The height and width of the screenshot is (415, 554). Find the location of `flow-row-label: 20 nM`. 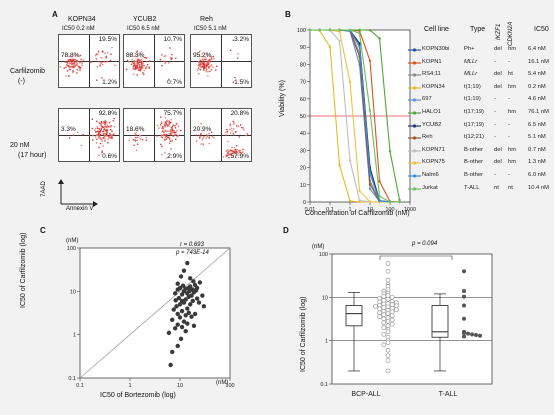

flow-row-label: 20 nM is located at coordinates (20, 145).